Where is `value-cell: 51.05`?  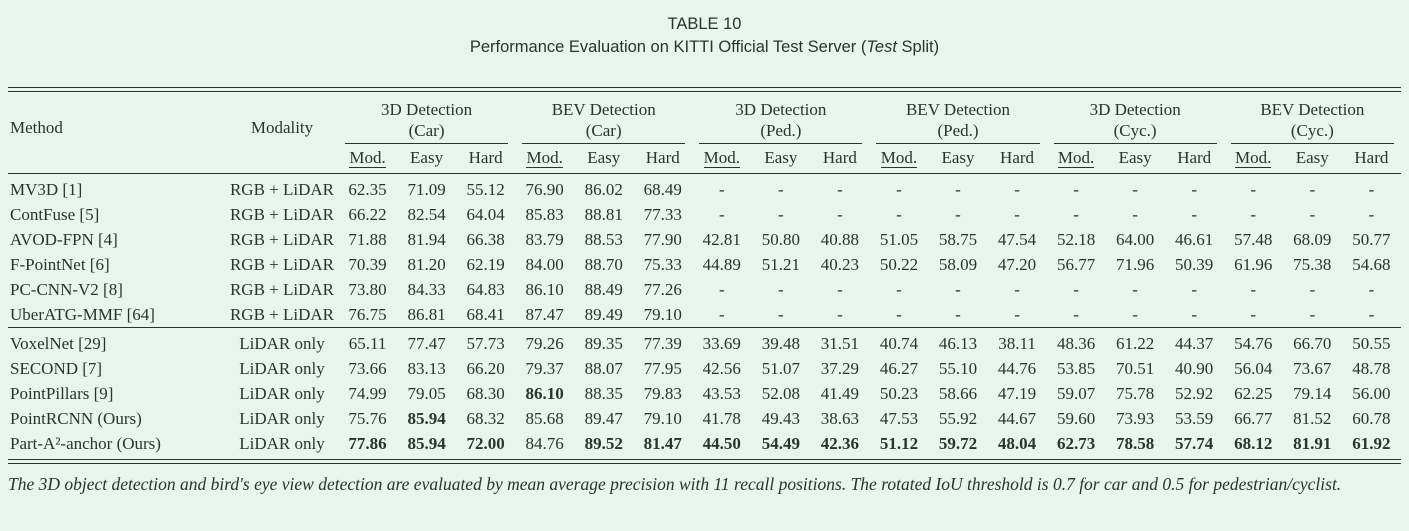 value-cell: 51.05 is located at coordinates (899, 239).